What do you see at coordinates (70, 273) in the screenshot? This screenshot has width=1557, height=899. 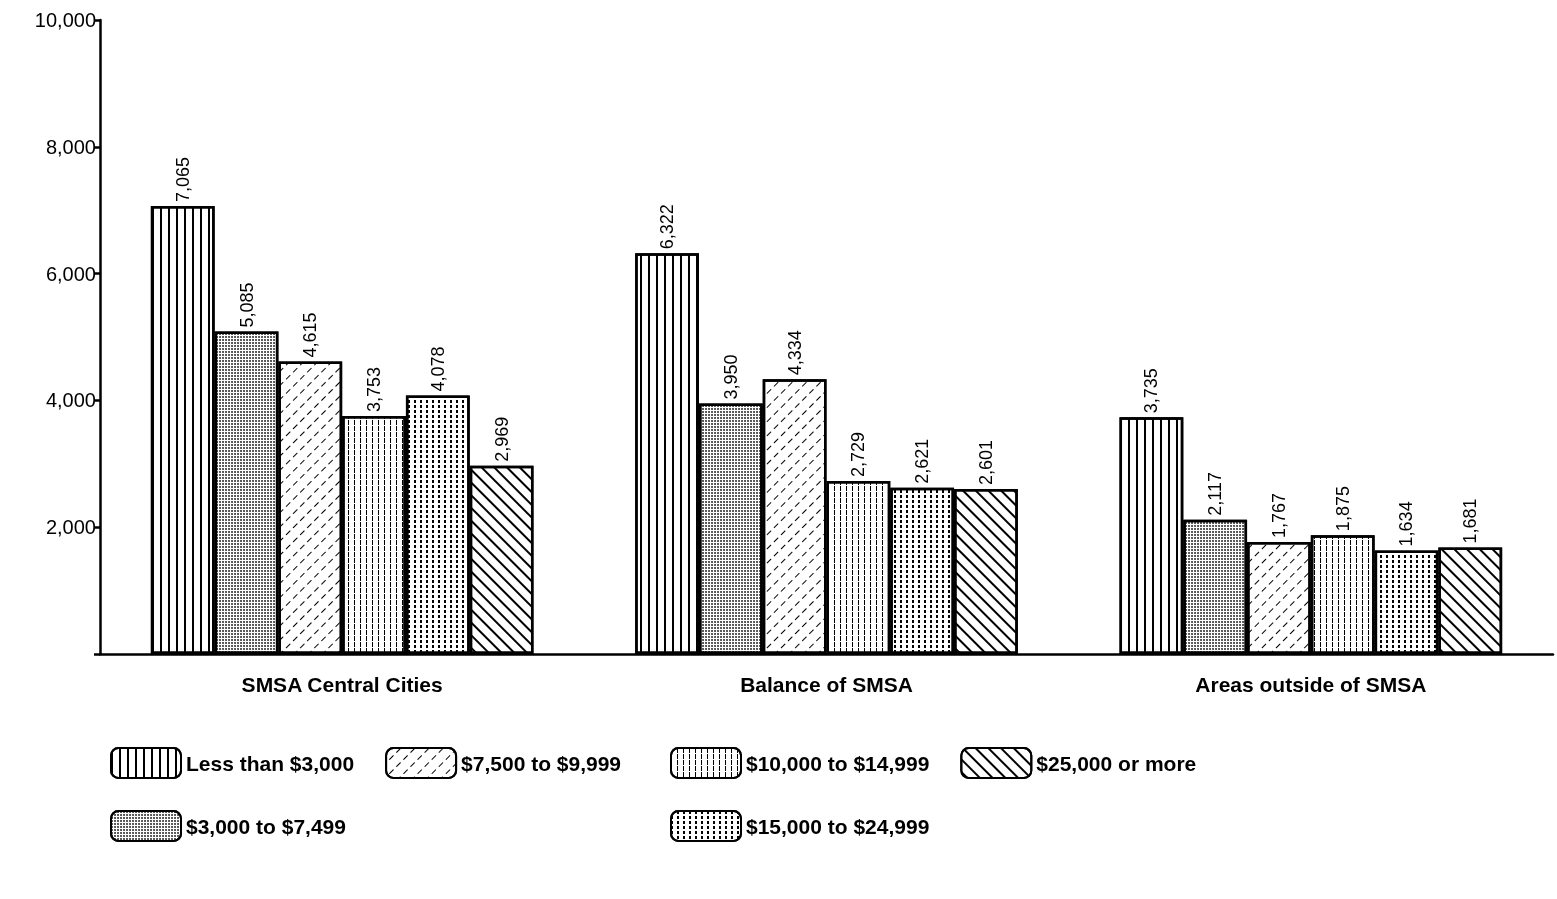 I see `y-tick-label: 6,000` at bounding box center [70, 273].